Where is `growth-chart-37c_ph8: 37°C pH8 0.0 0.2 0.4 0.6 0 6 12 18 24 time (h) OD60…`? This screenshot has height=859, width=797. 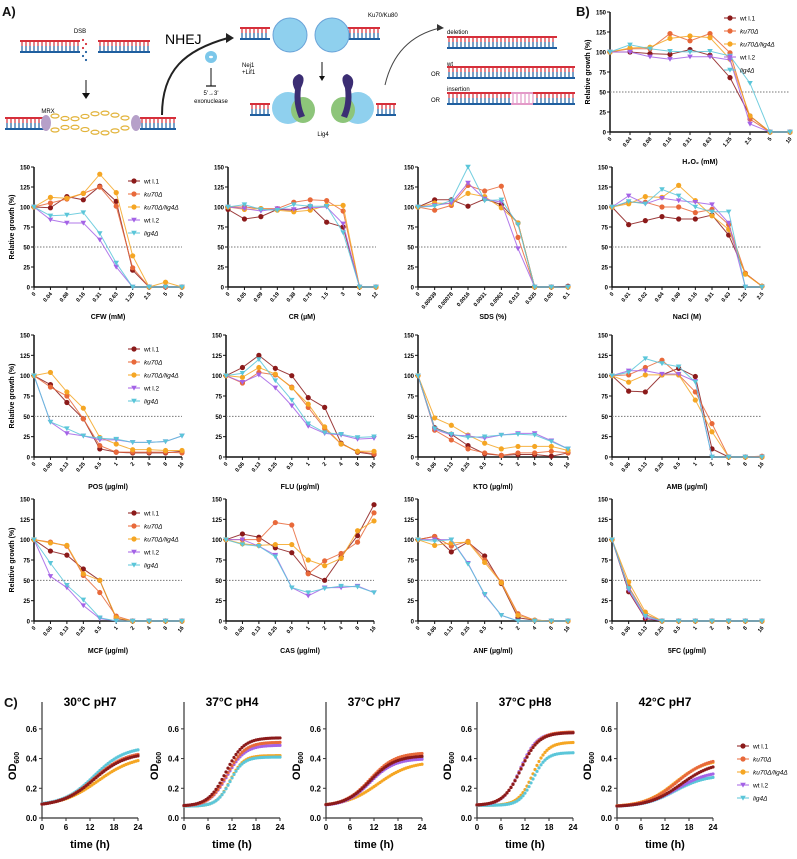
growth-chart-37c_ph8: 37°C pH8 0.0 0.2 0.4 0.6 0 6 12 18 24 time (h) OD60… is located at coordinates (510, 773).